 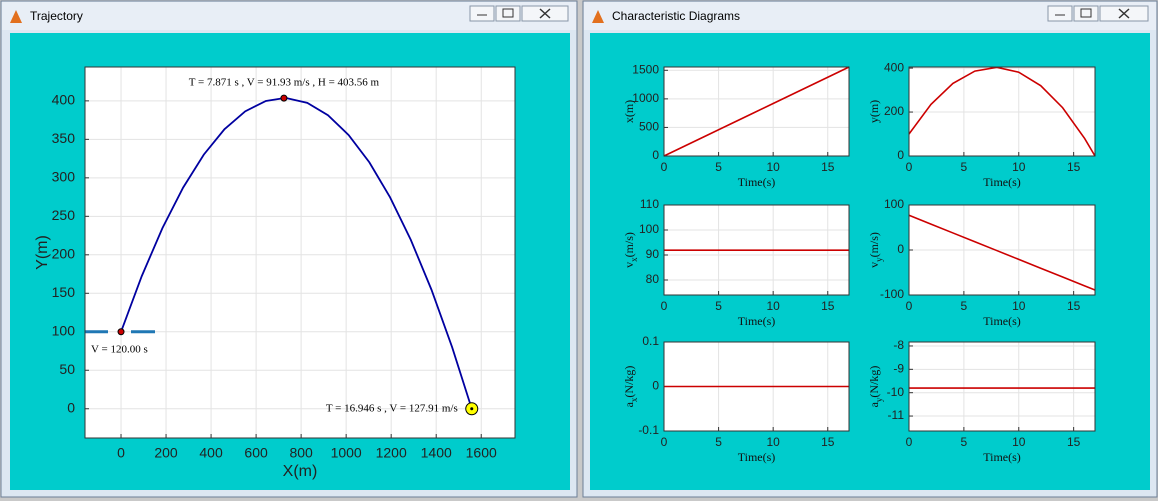 I want to click on y-axis-label: Y(m), so click(x=42, y=252).